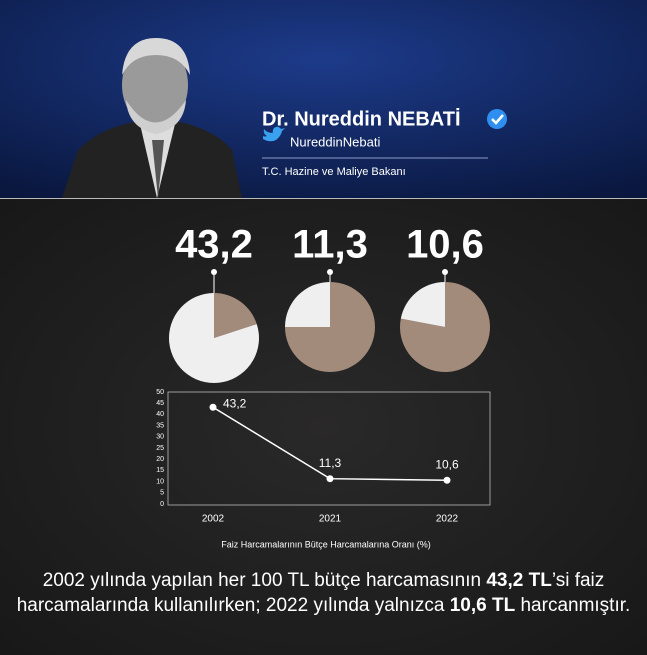 This screenshot has height=655, width=647. I want to click on y-tick-label: 0, so click(162, 504).